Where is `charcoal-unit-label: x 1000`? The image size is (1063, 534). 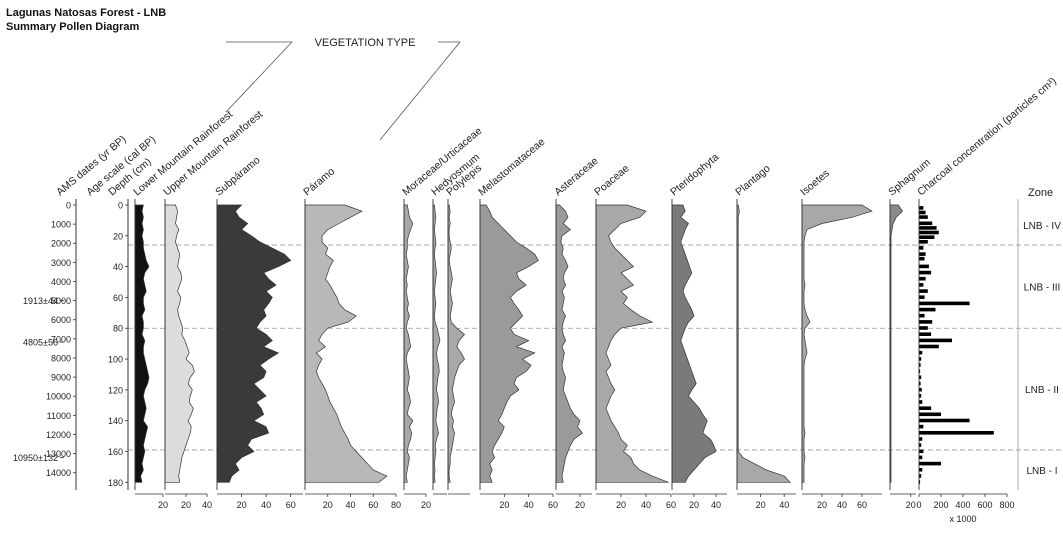 charcoal-unit-label: x 1000 is located at coordinates (962, 519).